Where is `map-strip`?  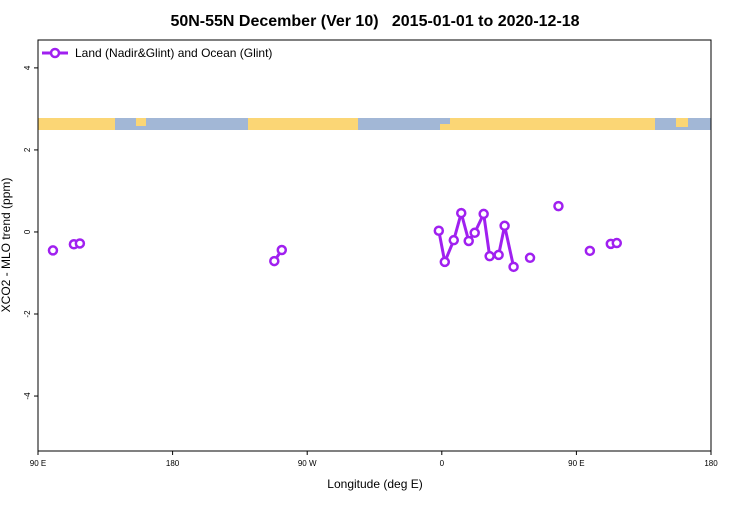 map-strip is located at coordinates (374, 124).